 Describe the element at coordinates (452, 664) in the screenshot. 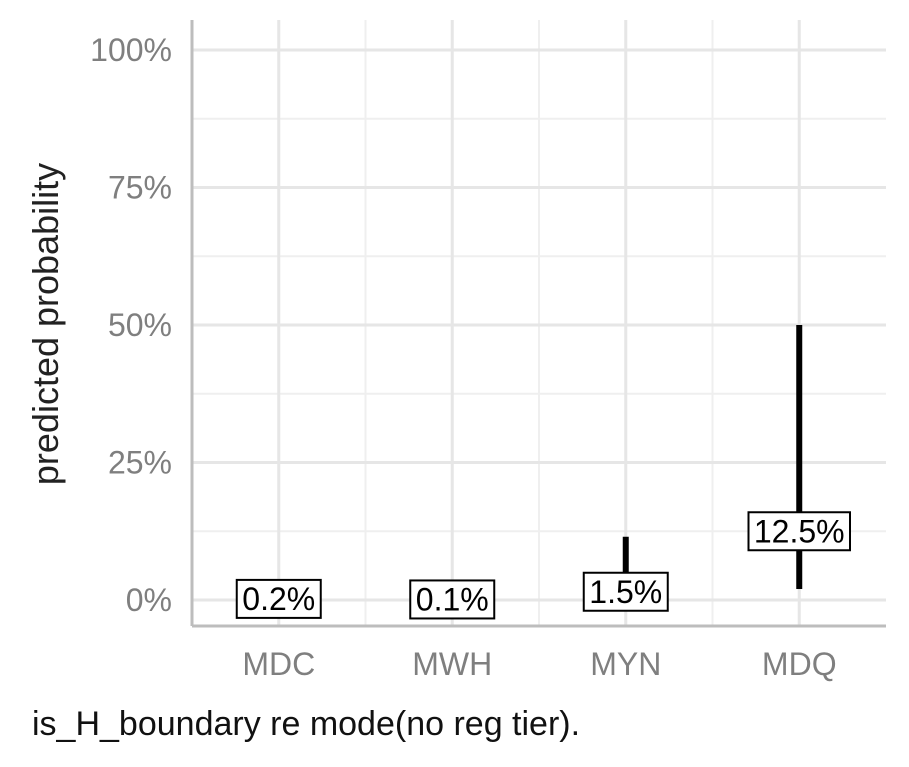

I see `x-tick-label: MWH` at that location.